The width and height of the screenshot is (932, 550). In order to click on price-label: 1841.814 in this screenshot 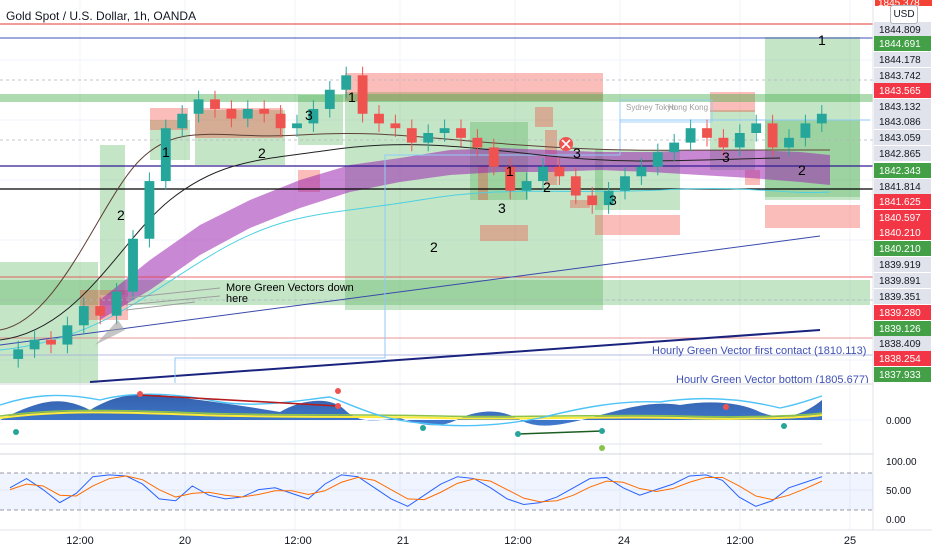, I will do `click(900, 187)`.